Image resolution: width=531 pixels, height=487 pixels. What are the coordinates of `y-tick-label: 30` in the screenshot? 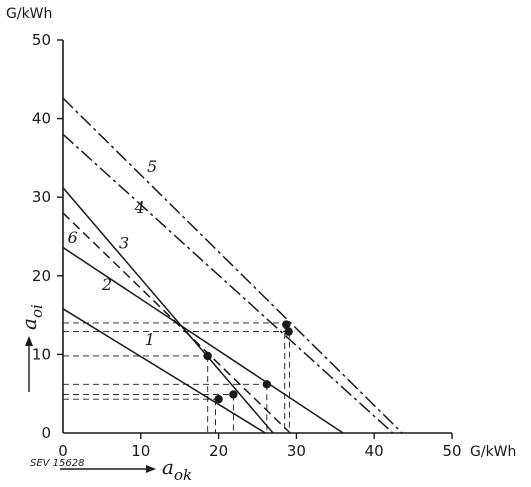 It's located at (41, 197).